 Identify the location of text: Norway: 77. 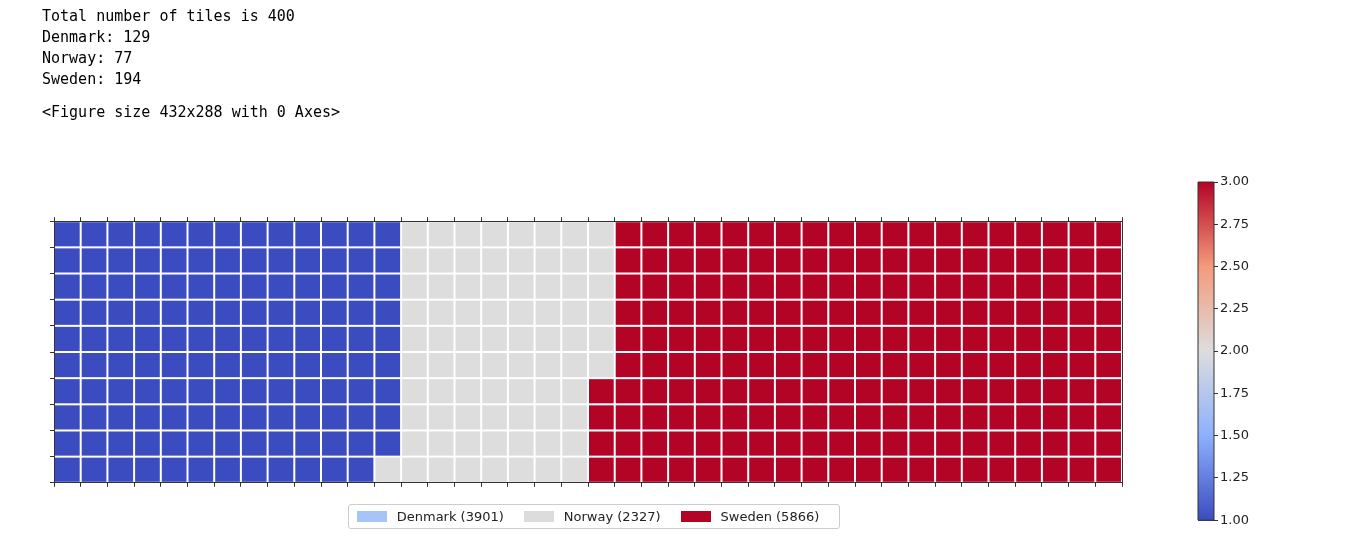
(88, 58).